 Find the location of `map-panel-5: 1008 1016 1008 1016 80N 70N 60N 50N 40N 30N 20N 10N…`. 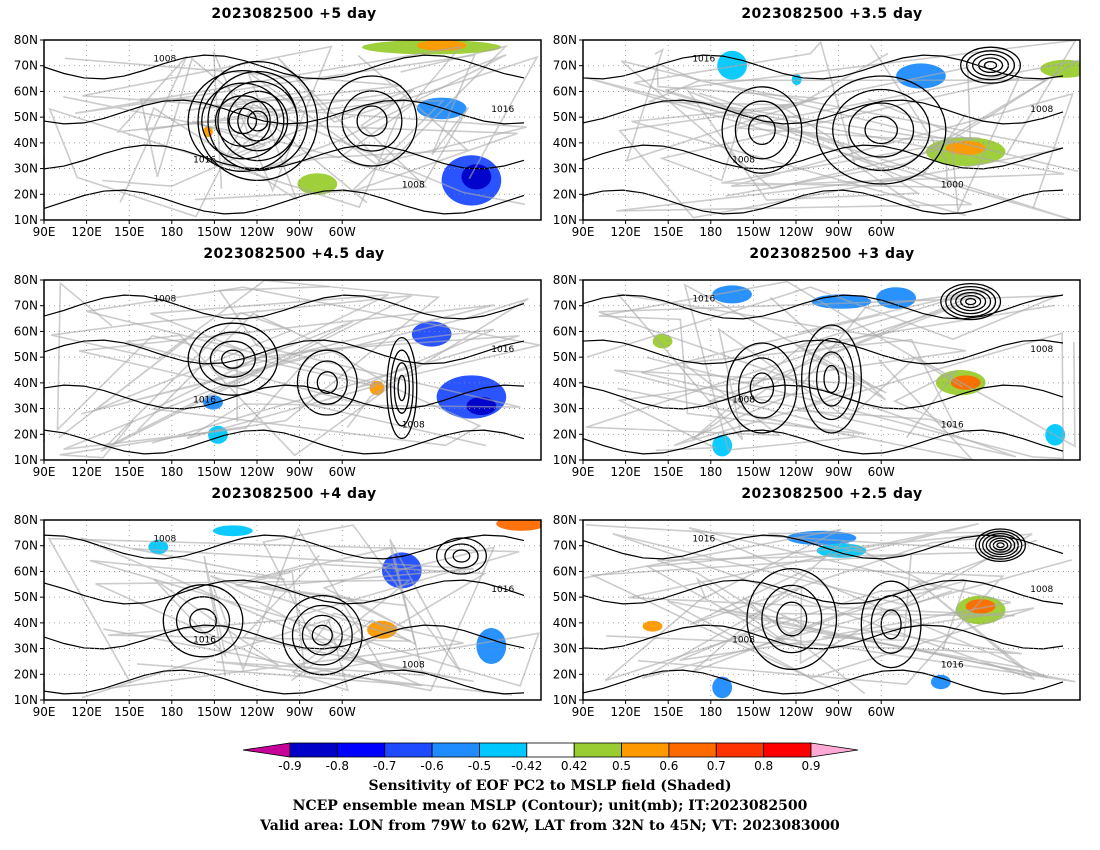

map-panel-5: 1008 1016 1008 1016 80N 70N 60N 50N 40N 30N 20N 10N… is located at coordinates (278, 616).